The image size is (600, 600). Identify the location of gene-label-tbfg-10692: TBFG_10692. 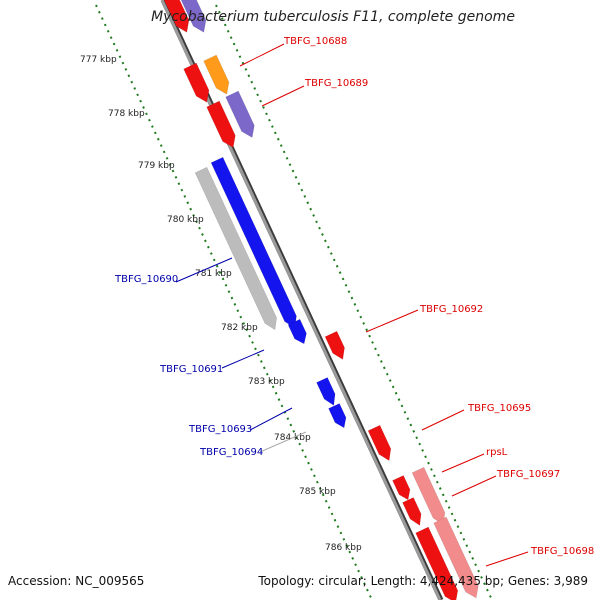
(451, 309).